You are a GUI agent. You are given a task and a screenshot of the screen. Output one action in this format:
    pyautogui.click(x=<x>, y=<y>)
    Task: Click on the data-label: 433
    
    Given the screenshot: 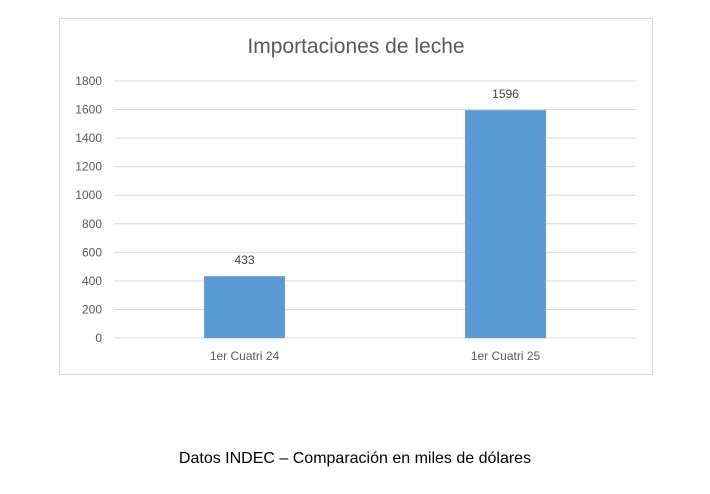 What is the action you would take?
    pyautogui.click(x=244, y=260)
    